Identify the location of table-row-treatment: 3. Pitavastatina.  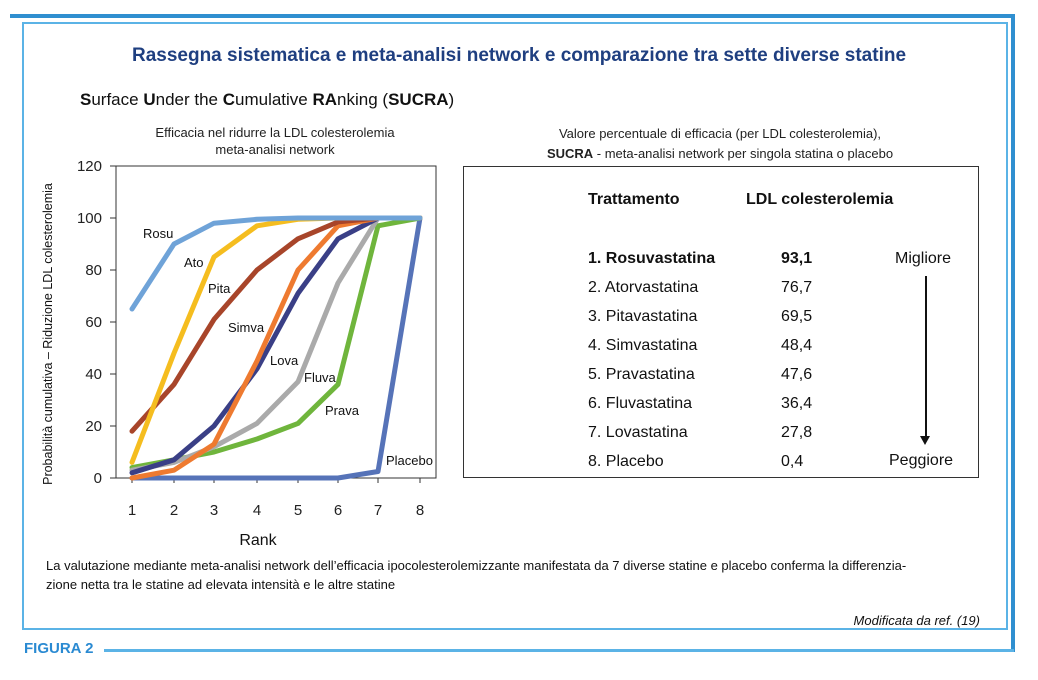
(643, 316).